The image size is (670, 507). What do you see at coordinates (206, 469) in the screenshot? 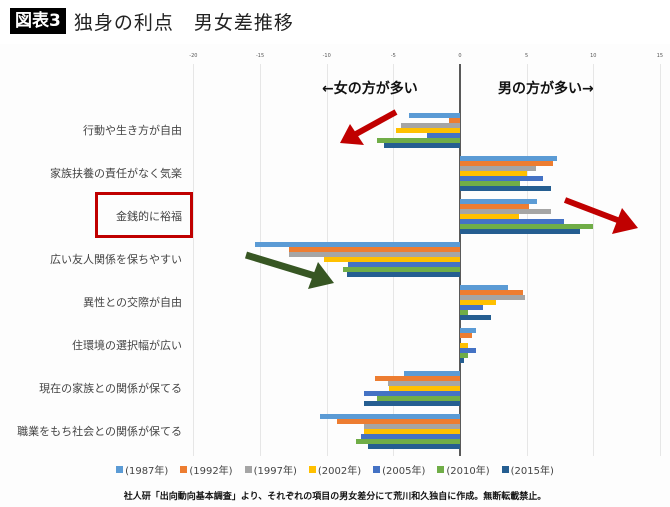
I see `legend-item: (1992年)` at bounding box center [206, 469].